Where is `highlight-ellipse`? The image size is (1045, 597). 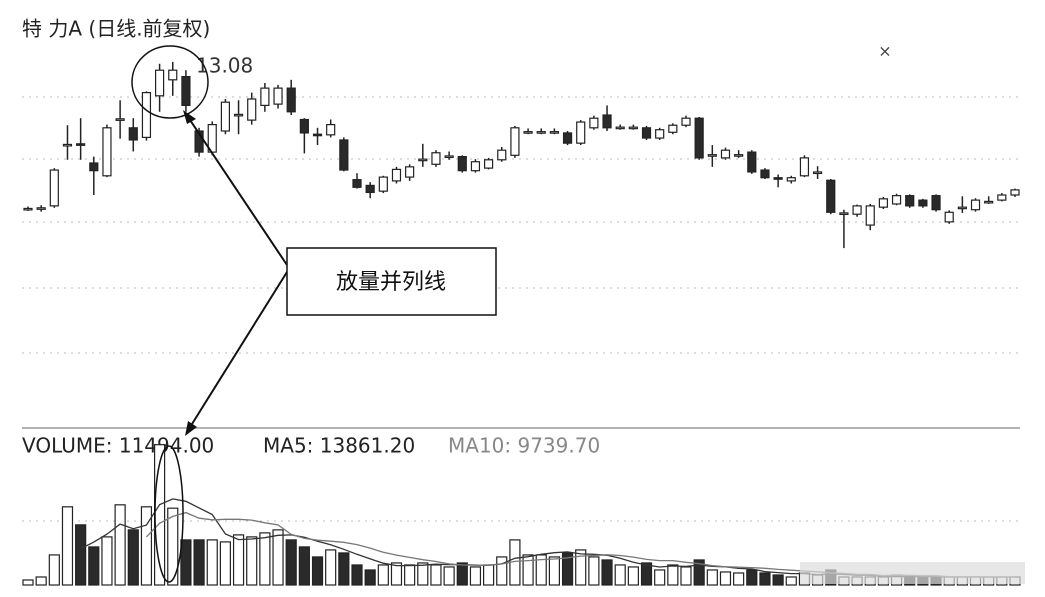
highlight-ellipse is located at coordinates (169, 514).